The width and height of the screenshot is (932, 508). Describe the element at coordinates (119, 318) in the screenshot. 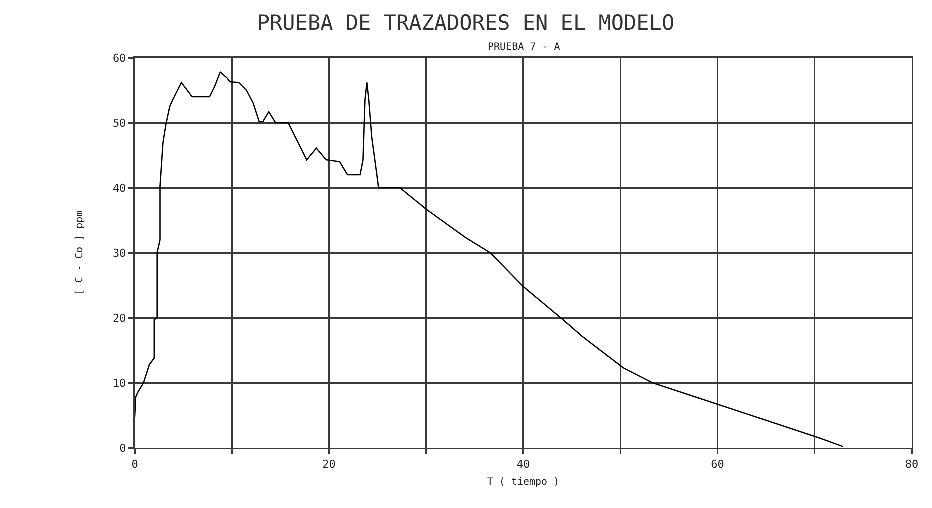

I see `y-tick-label: 20` at that location.